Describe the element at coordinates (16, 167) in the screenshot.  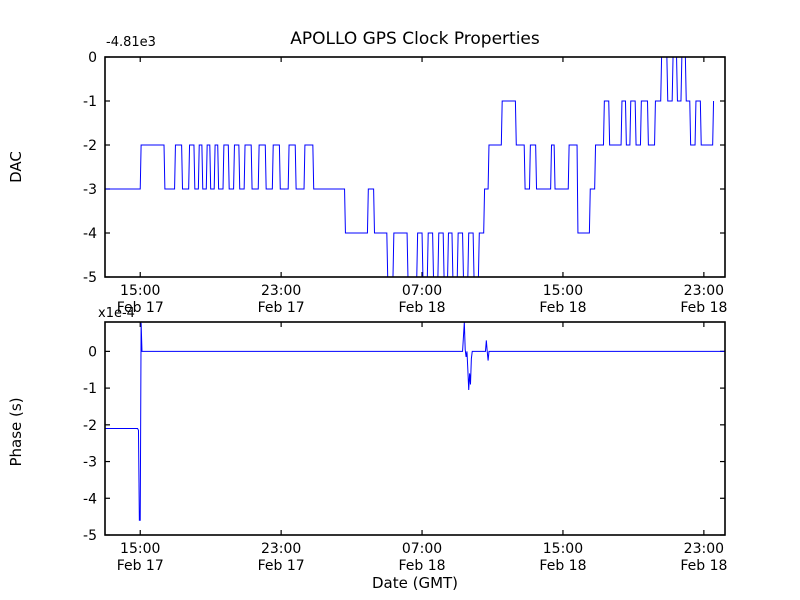
I see `y-axis-label-top: DAC` at that location.